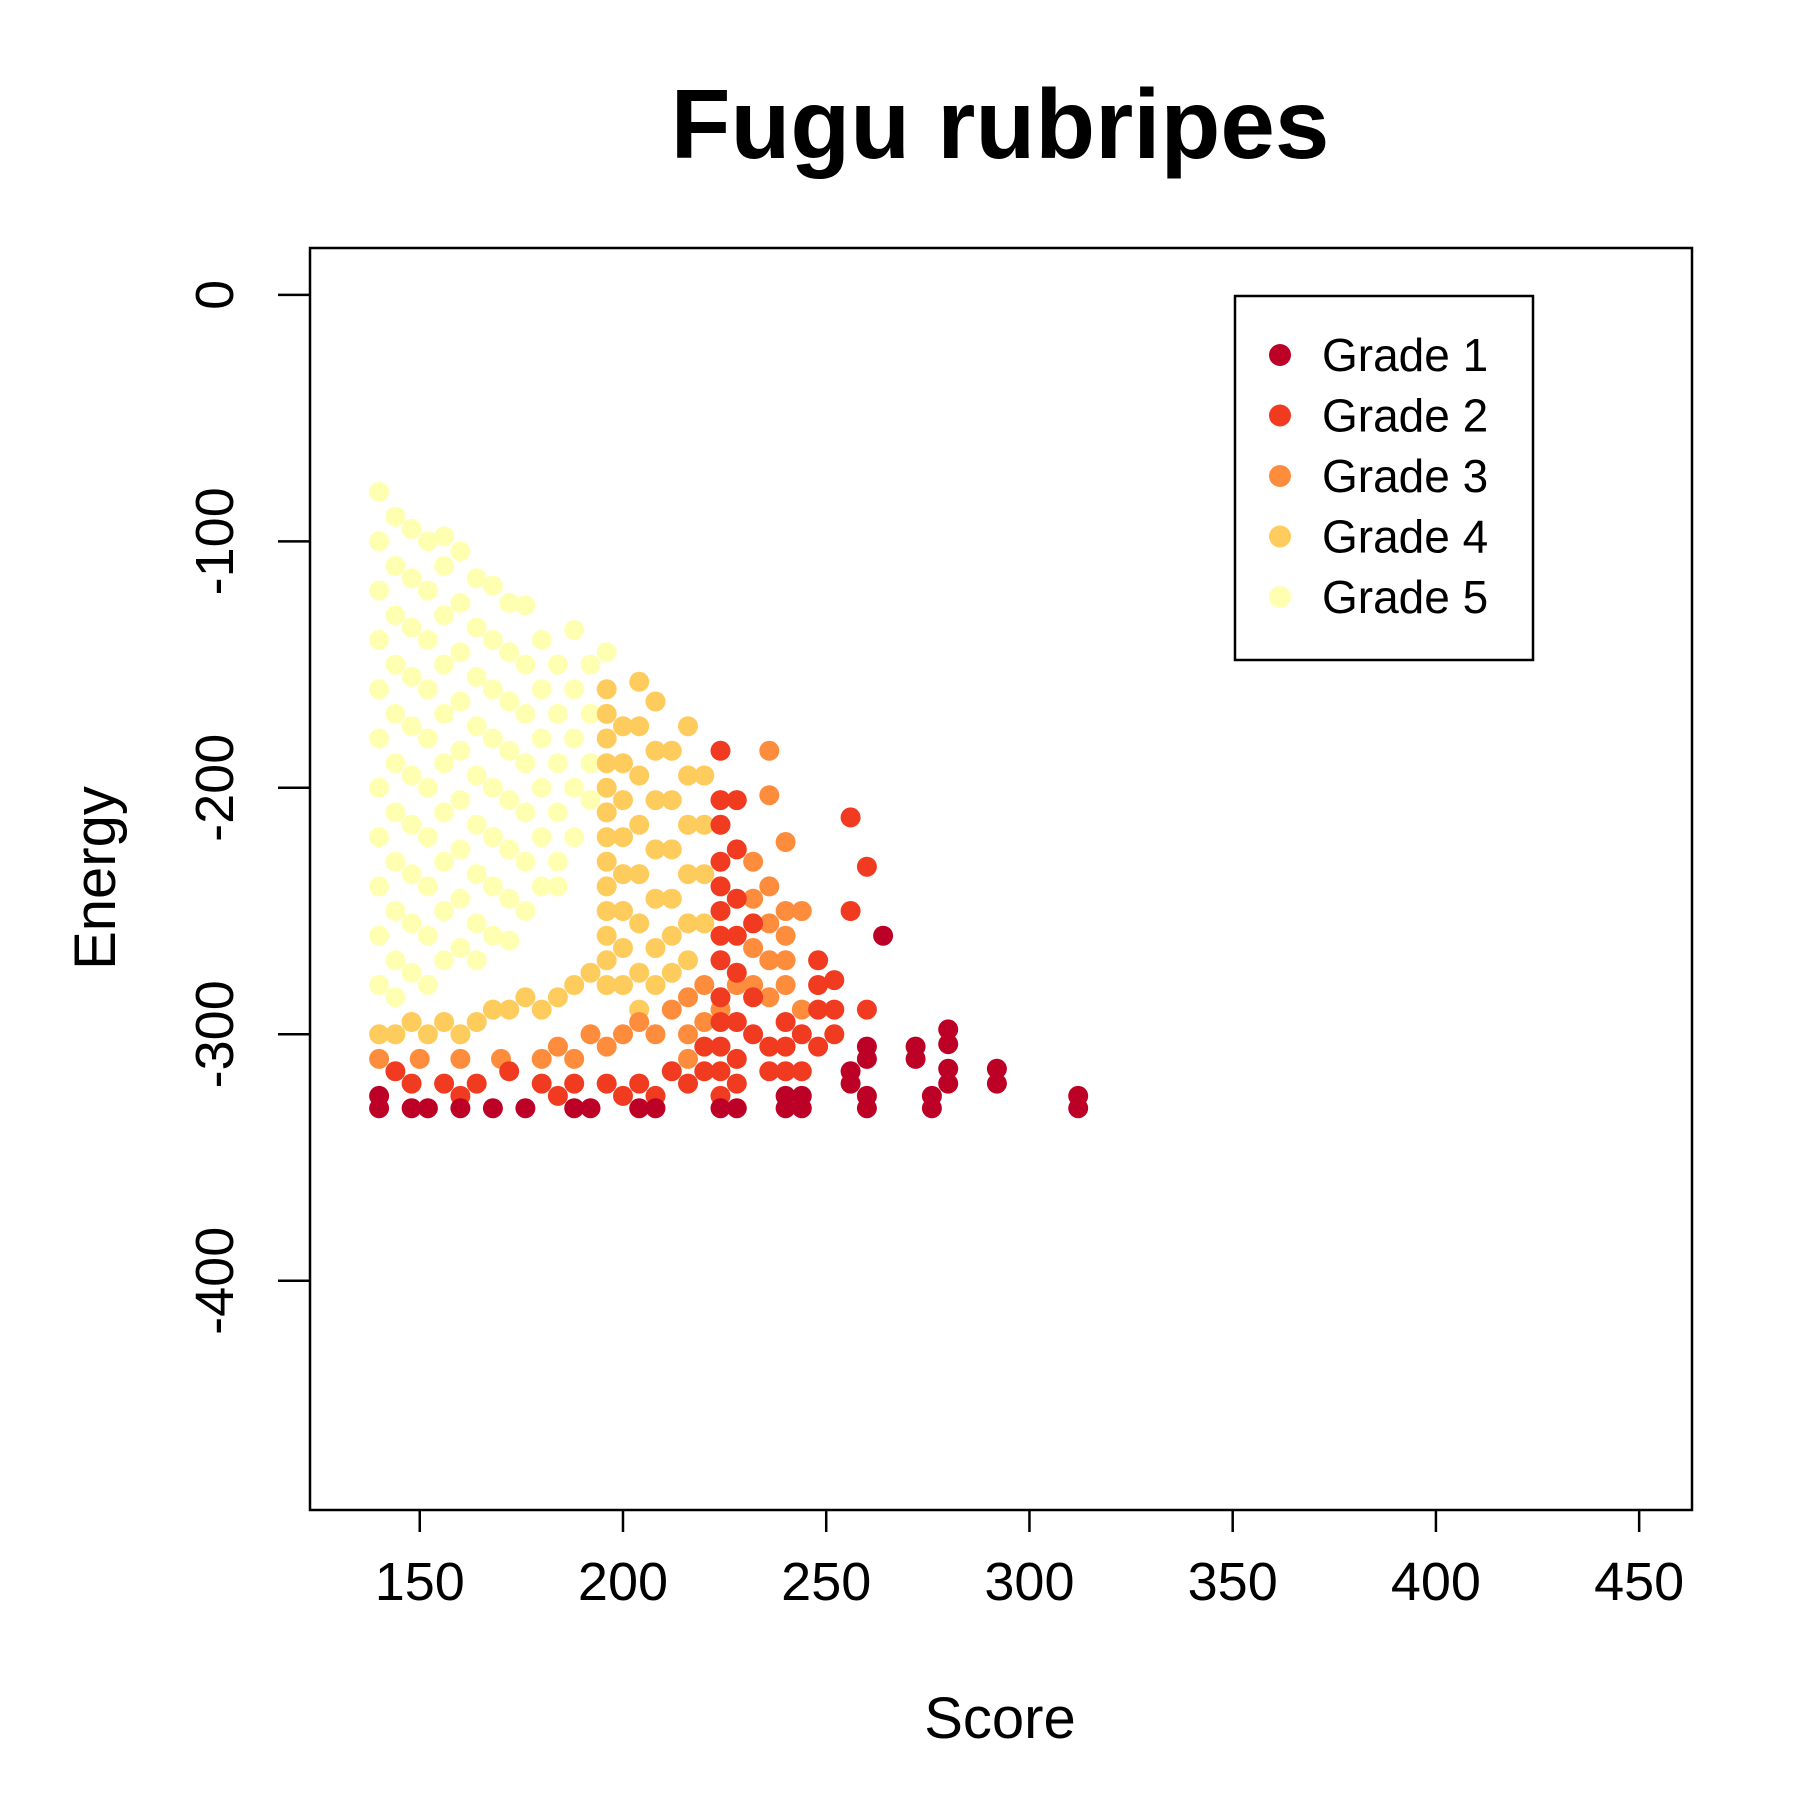 The width and height of the screenshot is (1800, 1800). Describe the element at coordinates (1405, 537) in the screenshot. I see `legend-label: Grade 4` at that location.